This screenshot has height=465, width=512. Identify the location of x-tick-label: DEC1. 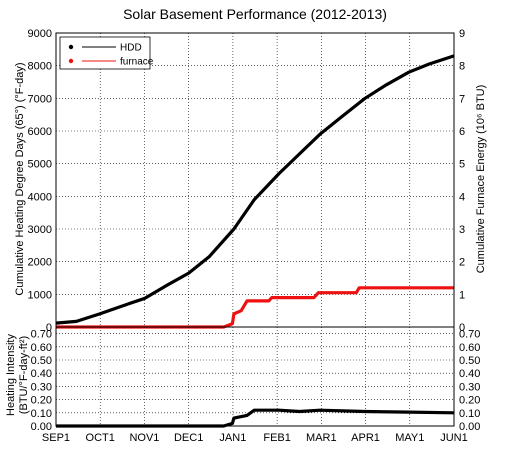
(188, 438).